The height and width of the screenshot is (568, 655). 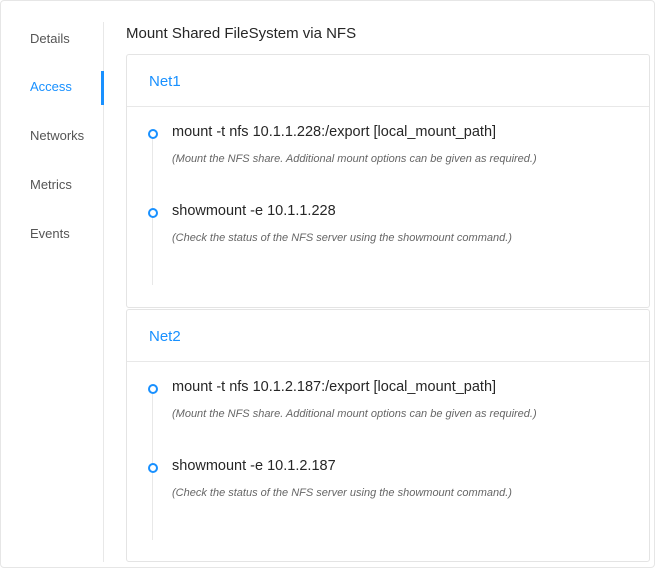 I want to click on card-title: Net1, so click(x=388, y=81).